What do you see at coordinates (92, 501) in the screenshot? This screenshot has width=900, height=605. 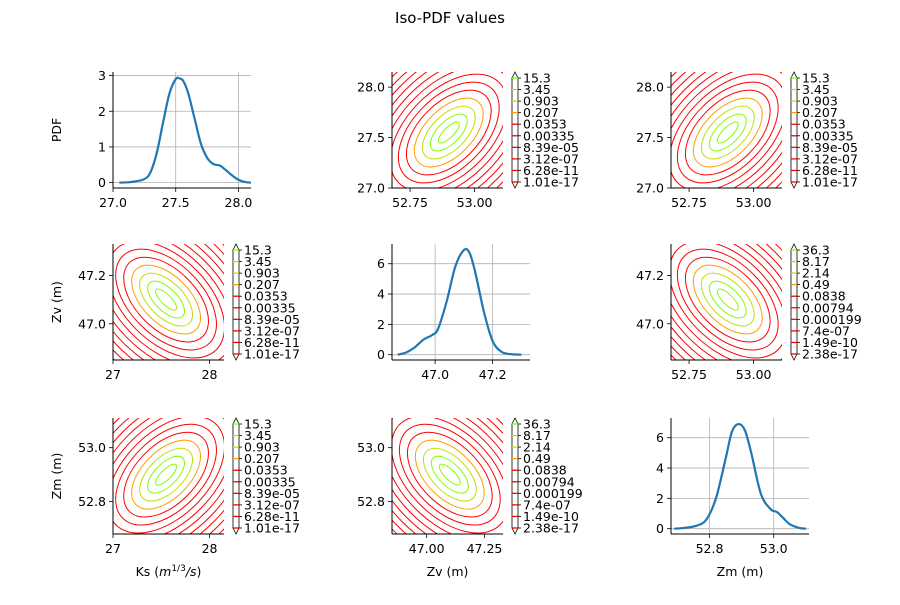 I see `y-tick-label: 52.8` at bounding box center [92, 501].